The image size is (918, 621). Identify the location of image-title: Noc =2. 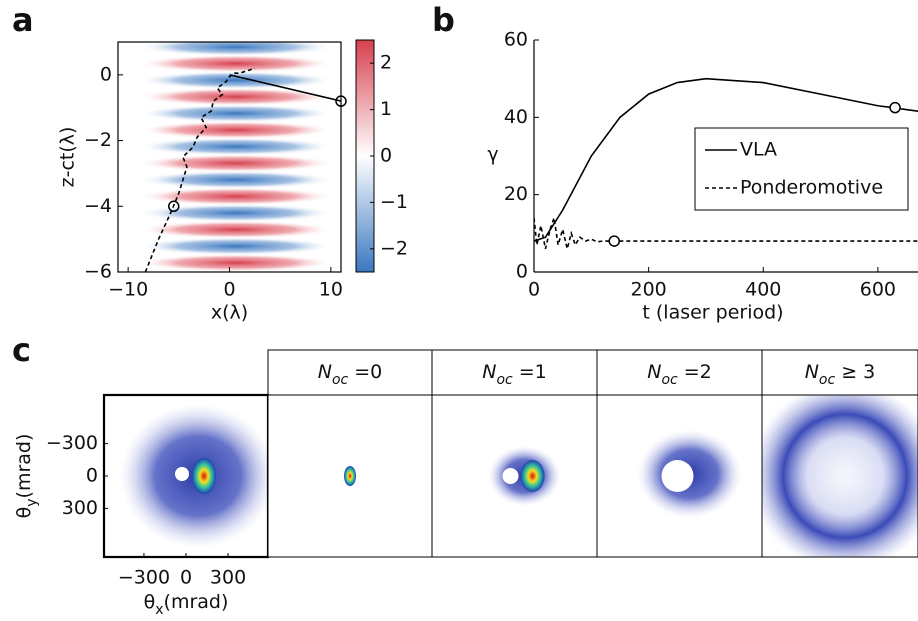
(679, 375).